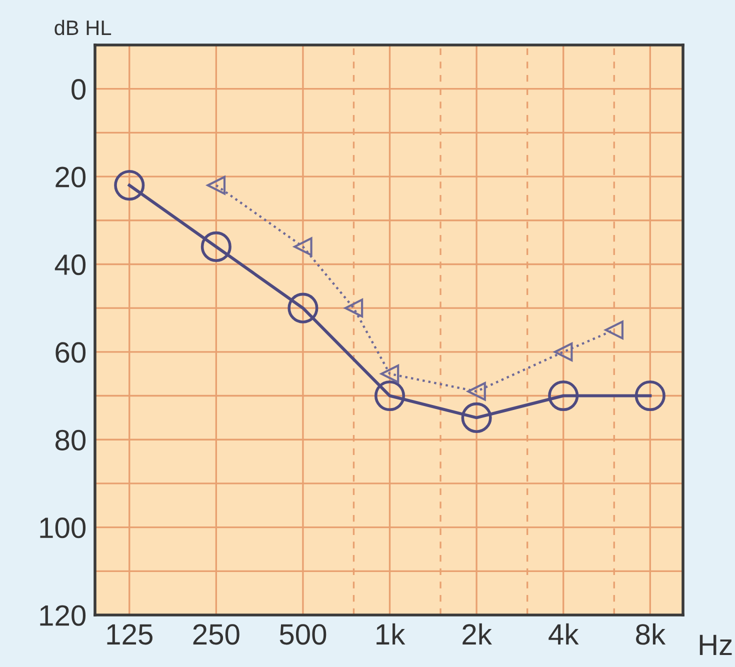  Describe the element at coordinates (71, 177) in the screenshot. I see `y-tick-label: 20` at that location.